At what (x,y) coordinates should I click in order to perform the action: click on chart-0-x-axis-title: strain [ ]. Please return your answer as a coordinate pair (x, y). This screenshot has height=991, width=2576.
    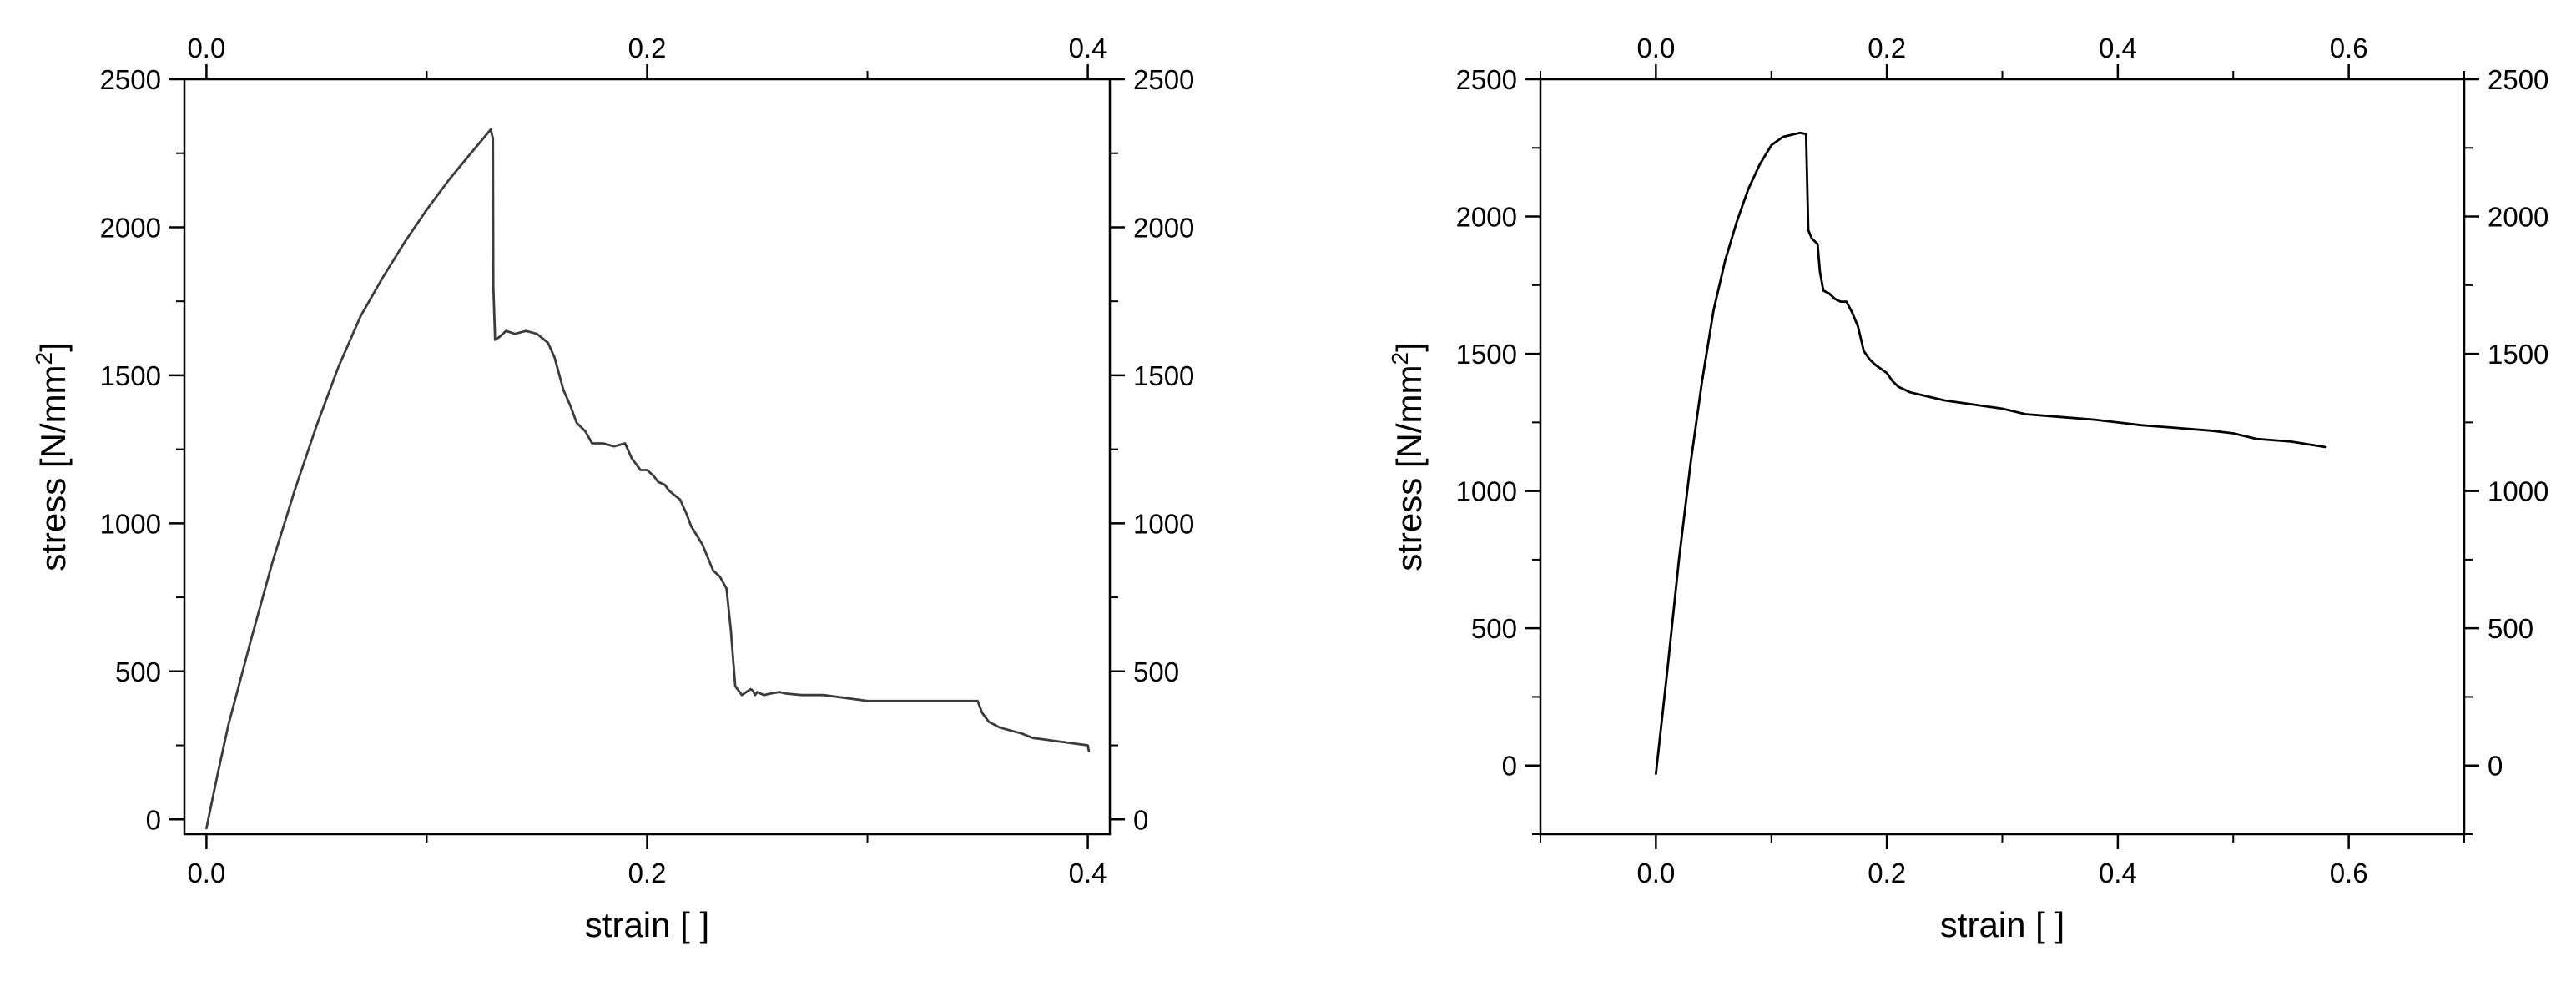
    Looking at the image, I should click on (647, 924).